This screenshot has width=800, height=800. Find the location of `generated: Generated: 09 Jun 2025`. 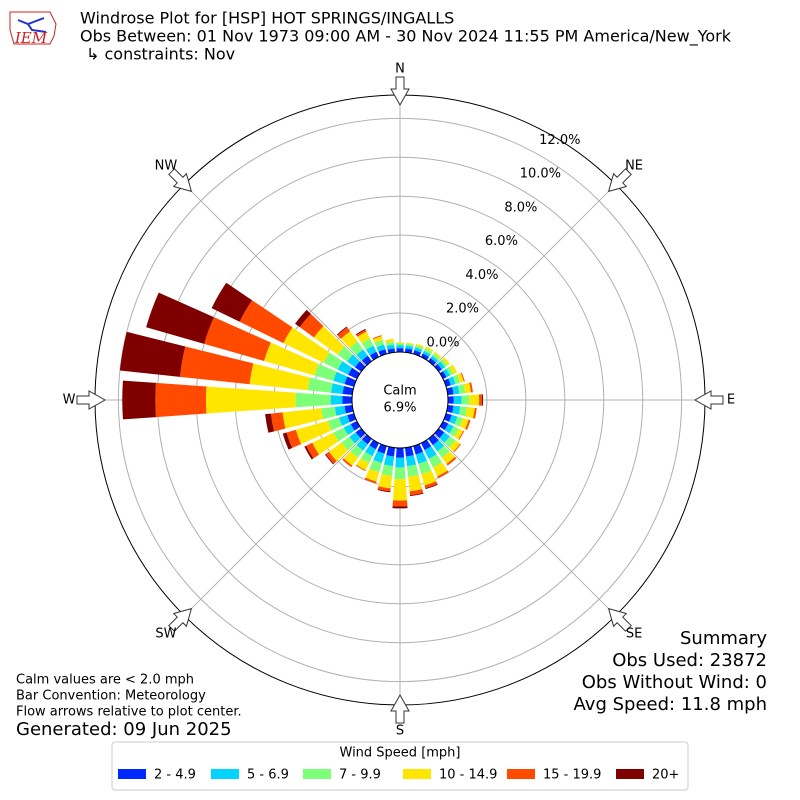

generated: Generated: 09 Jun 2025 is located at coordinates (124, 729).